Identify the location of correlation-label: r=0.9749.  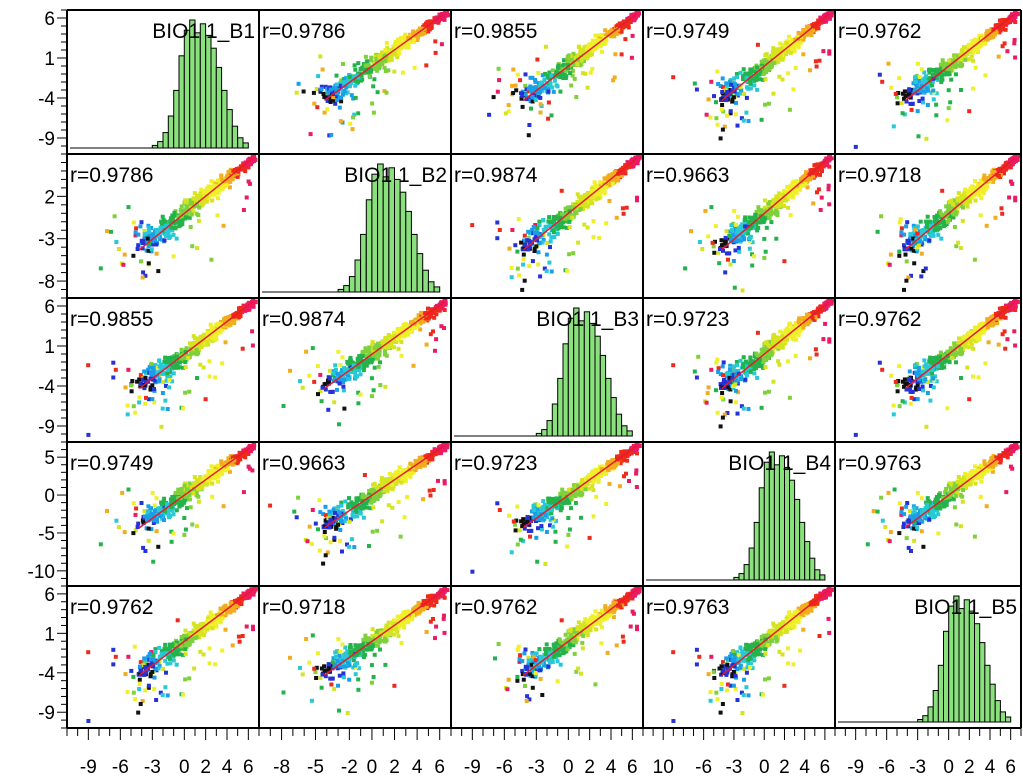
(688, 31).